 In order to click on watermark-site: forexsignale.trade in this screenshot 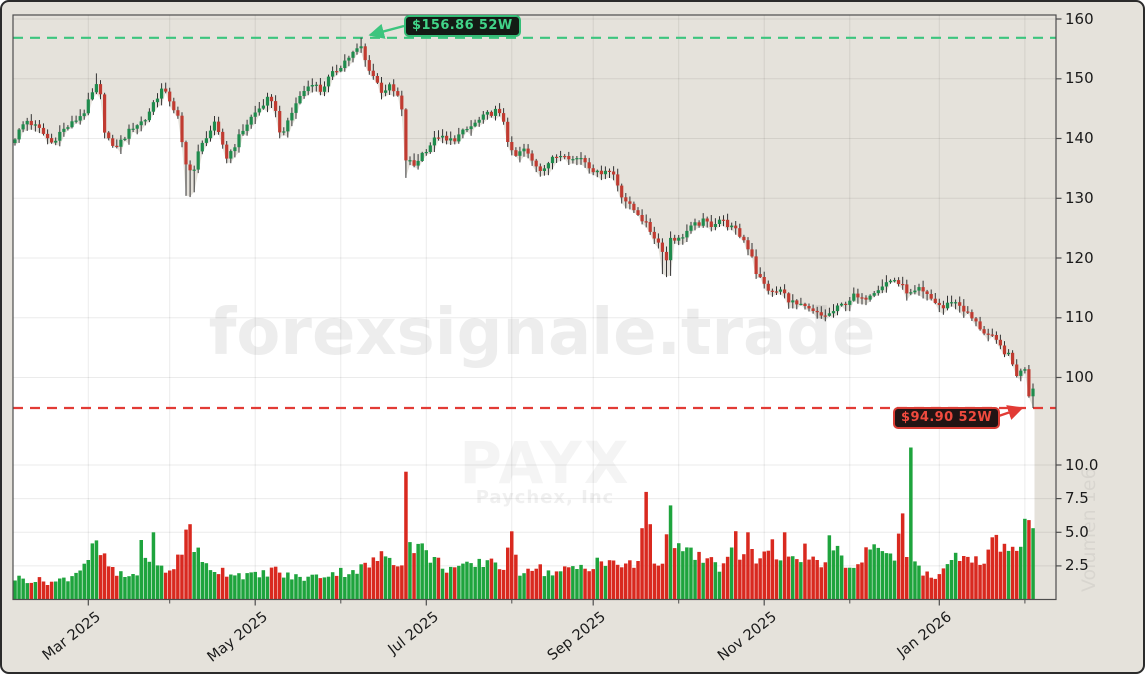, I will do `click(542, 333)`.